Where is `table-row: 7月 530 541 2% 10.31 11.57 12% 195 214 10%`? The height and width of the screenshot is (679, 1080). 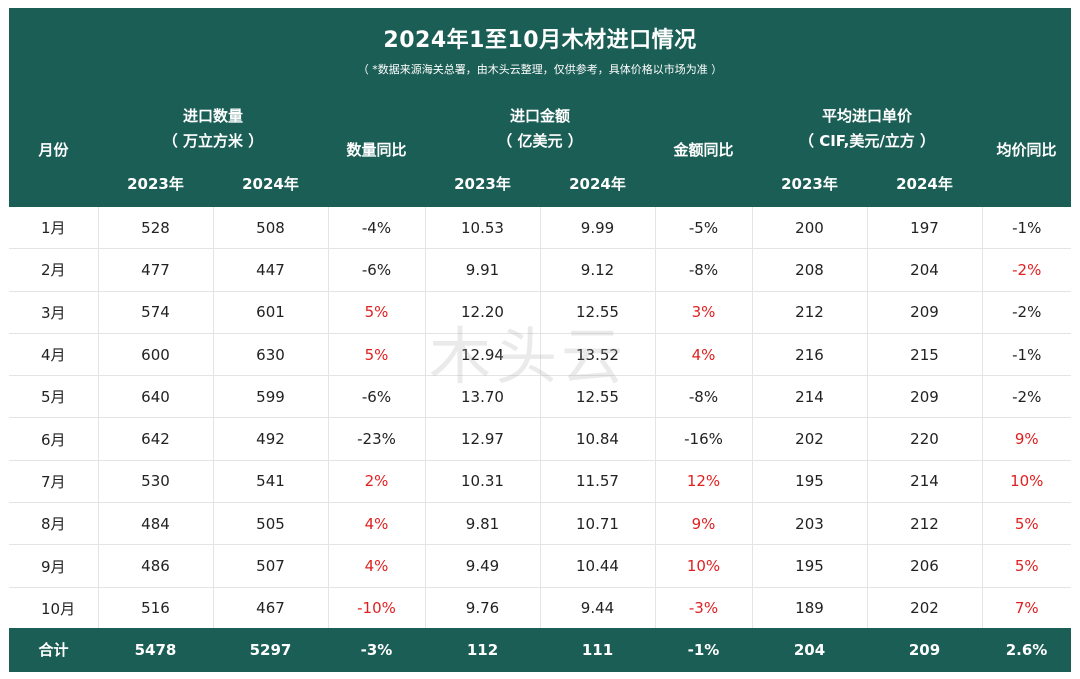
table-row: 7月 530 541 2% 10.31 11.57 12% 195 214 10% is located at coordinates (540, 482).